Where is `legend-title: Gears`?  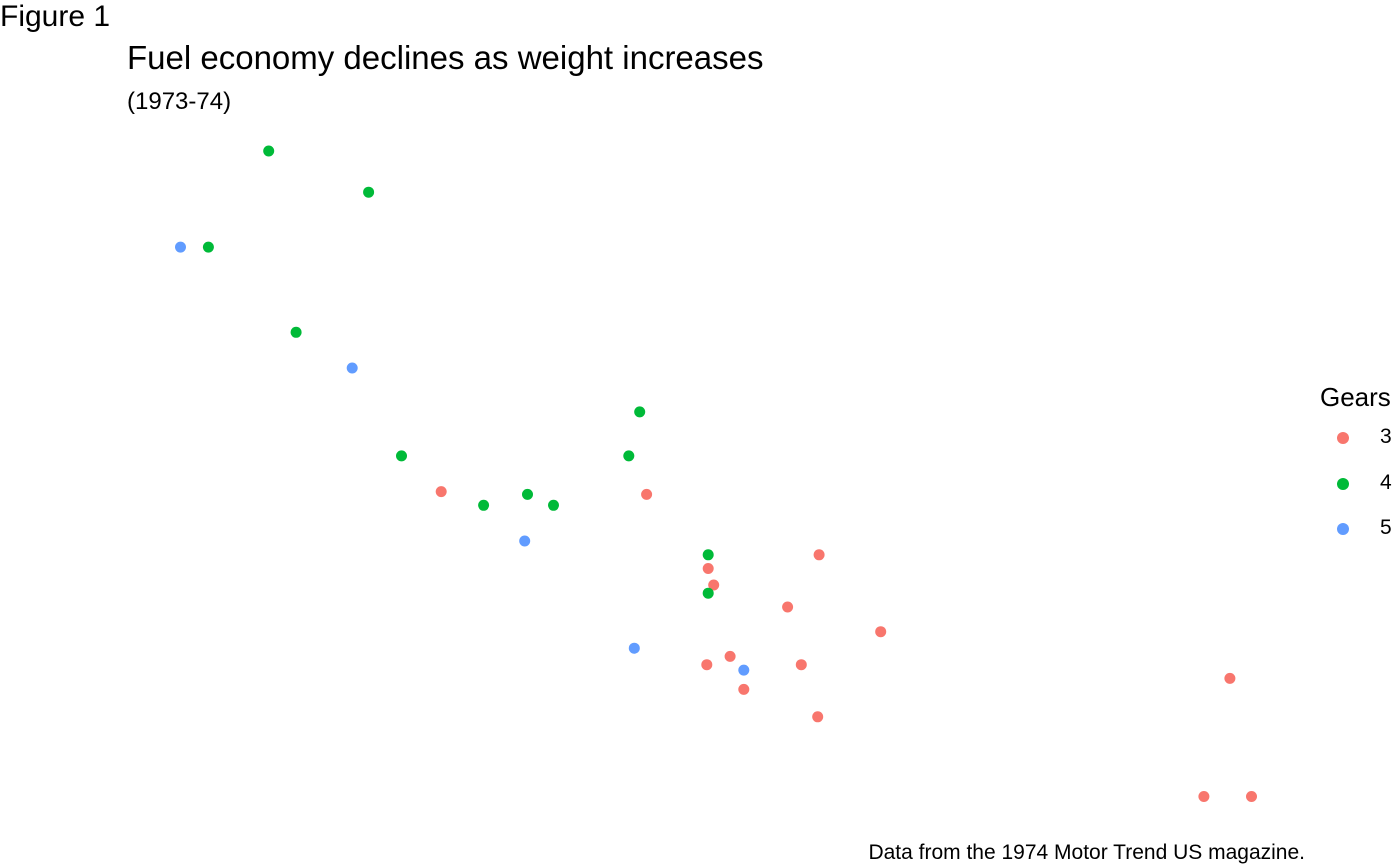 legend-title: Gears is located at coordinates (1355, 397).